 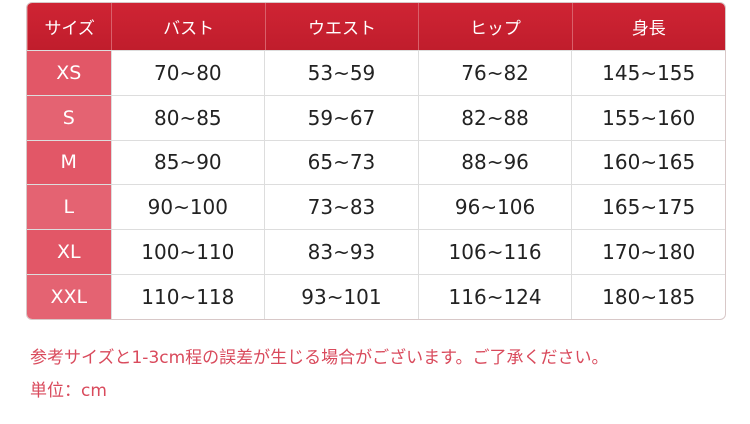 I want to click on table-cell: 76~82, so click(x=494, y=73).